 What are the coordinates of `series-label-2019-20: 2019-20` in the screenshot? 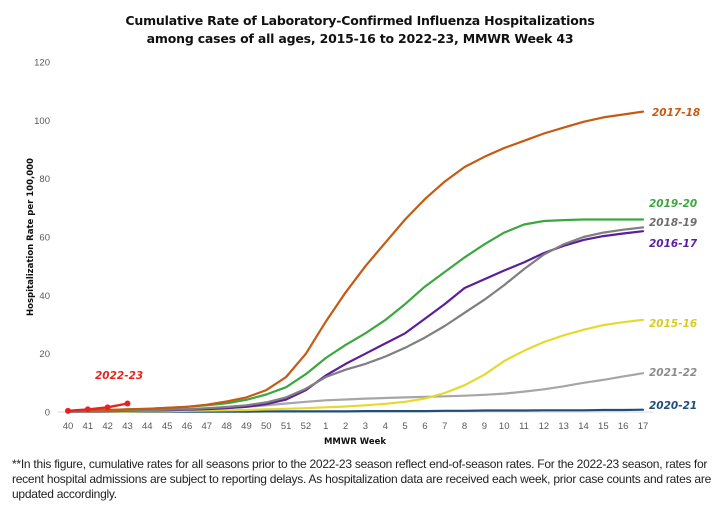 It's located at (673, 204).